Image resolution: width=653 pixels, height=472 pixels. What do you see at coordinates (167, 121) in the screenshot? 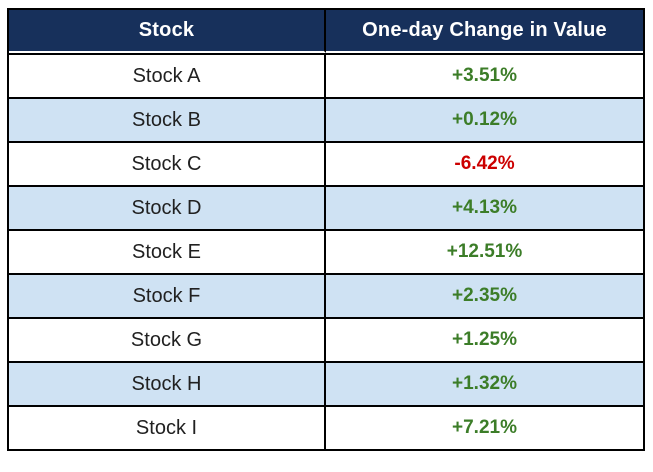
I see `stock-name: Stock B` at bounding box center [167, 121].